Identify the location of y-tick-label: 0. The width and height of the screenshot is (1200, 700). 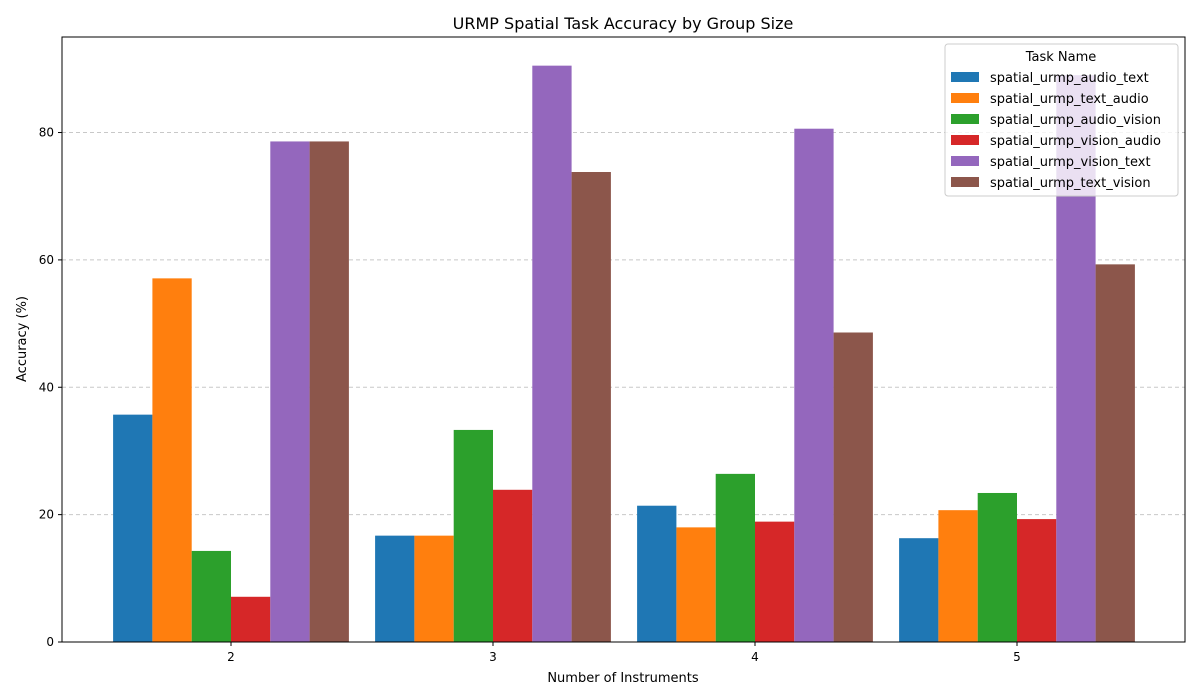
(50, 642).